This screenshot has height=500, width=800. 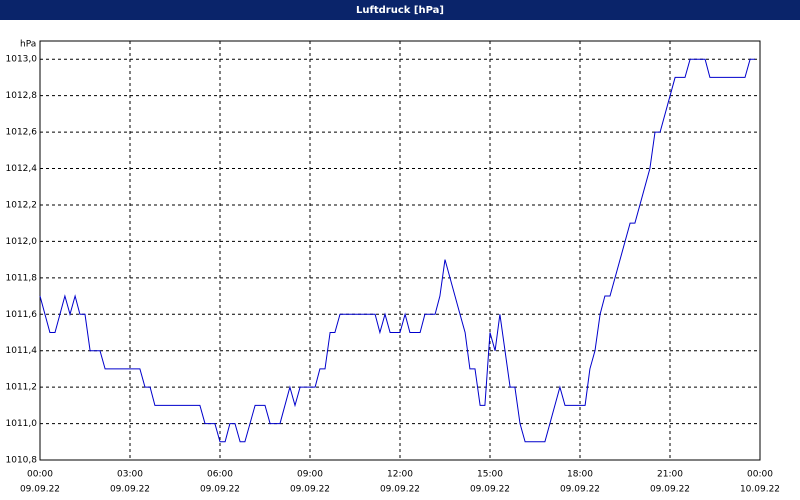 What do you see at coordinates (22, 205) in the screenshot?
I see `y-tick-label: 1012,2` at bounding box center [22, 205].